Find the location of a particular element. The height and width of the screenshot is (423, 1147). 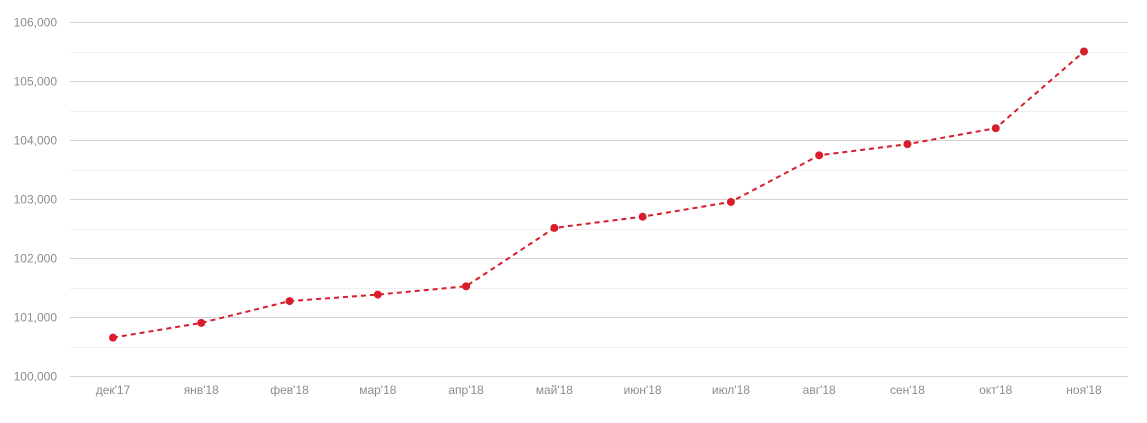

x-tick-label: дек'17 is located at coordinates (113, 390).